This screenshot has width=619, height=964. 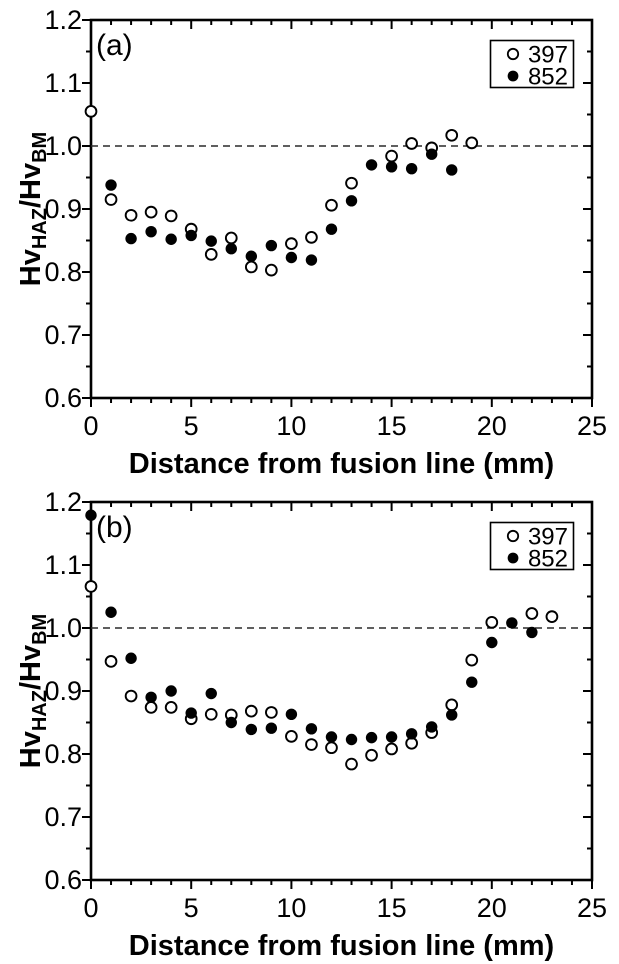 I want to click on x-tick-label: 25, so click(x=592, y=426).